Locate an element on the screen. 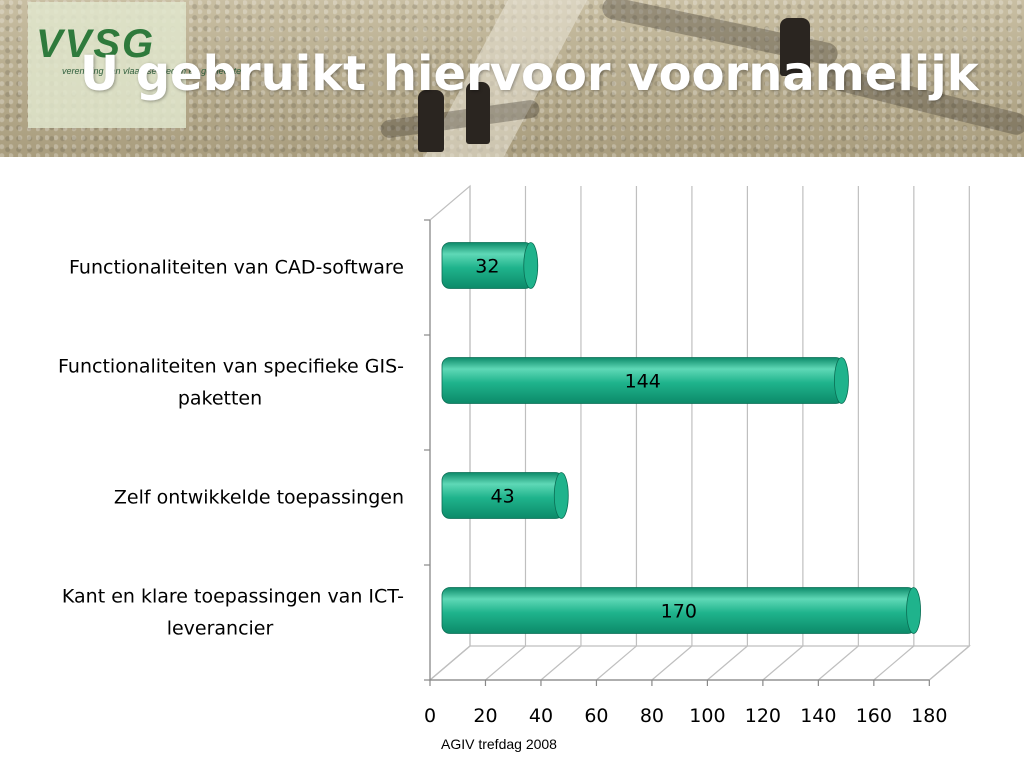 The height and width of the screenshot is (768, 1024). tick-label: 180 is located at coordinates (929, 716).